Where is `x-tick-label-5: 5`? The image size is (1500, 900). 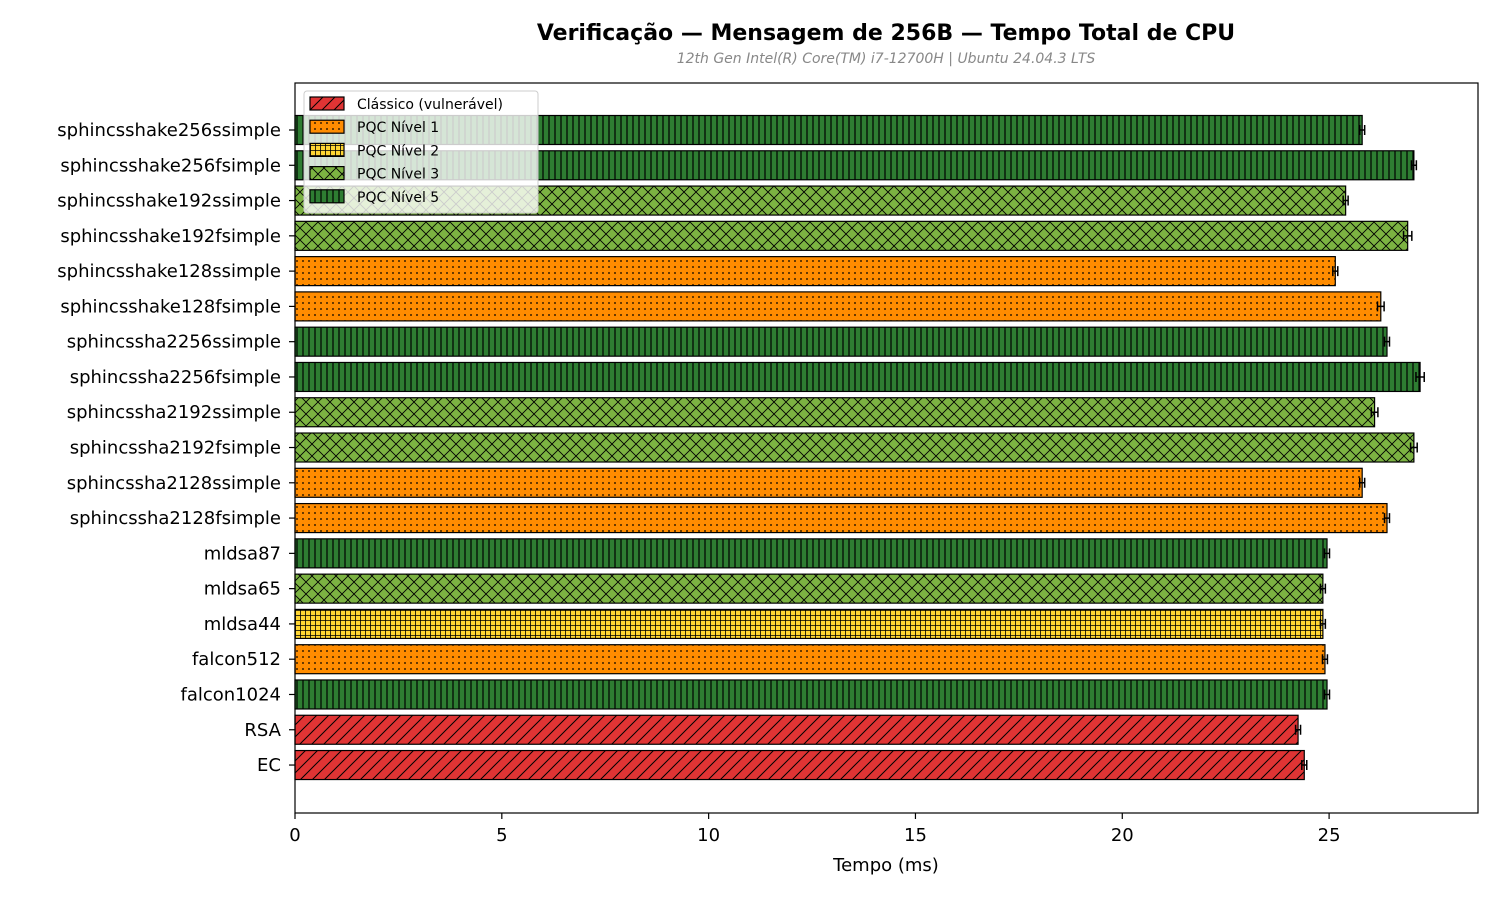 x-tick-label-5: 5 is located at coordinates (501, 835).